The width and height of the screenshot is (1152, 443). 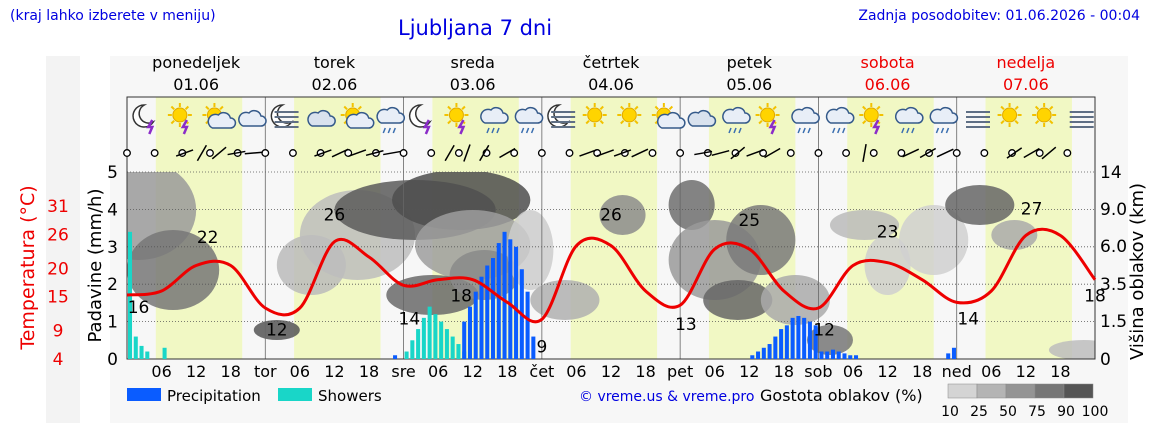 I want to click on temp-tick-label: 9, so click(x=58, y=332).